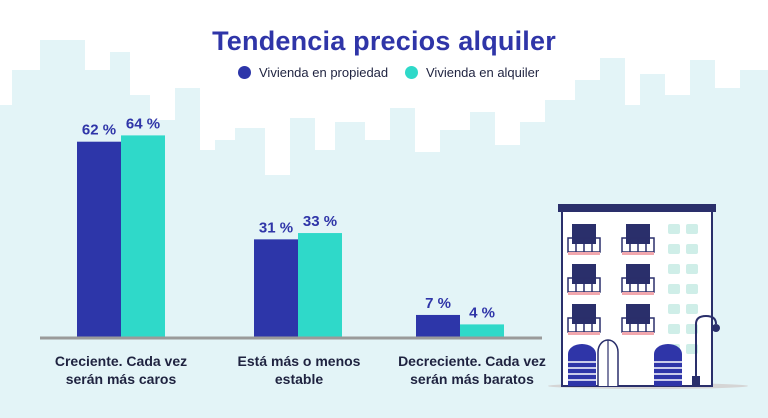 This screenshot has width=768, height=418. Describe the element at coordinates (384, 41) in the screenshot. I see `chart-title: Tendencia precios alquiler` at that location.